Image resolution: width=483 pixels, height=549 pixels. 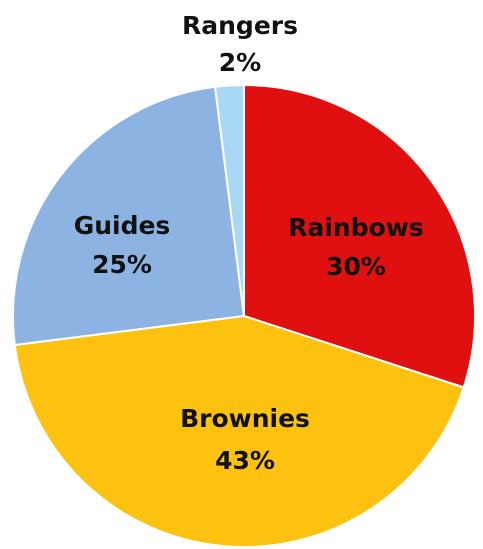 What do you see at coordinates (245, 460) in the screenshot?
I see `slice-value-brownies: 43%` at bounding box center [245, 460].